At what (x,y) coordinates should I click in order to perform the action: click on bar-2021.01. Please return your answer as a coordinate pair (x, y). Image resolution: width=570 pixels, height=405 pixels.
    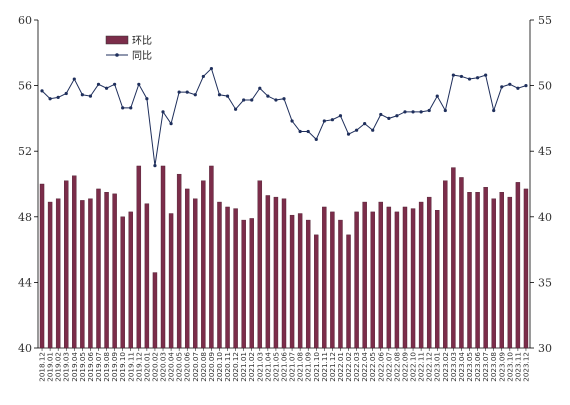
    Looking at the image, I should click on (243, 284).